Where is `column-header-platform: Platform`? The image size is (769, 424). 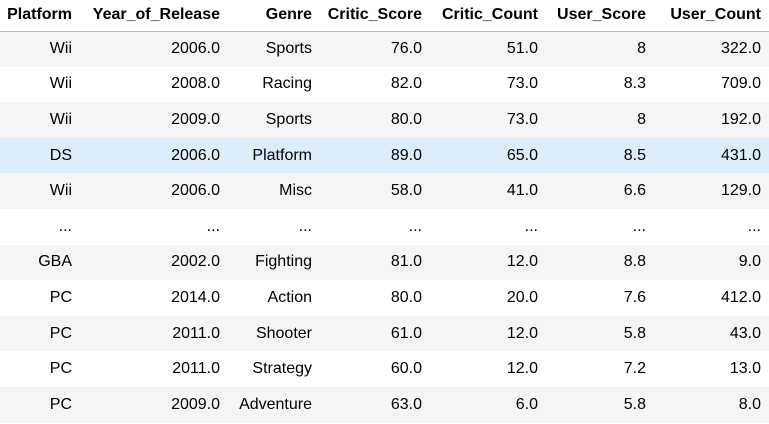
column-header-platform: Platform is located at coordinates (39, 15).